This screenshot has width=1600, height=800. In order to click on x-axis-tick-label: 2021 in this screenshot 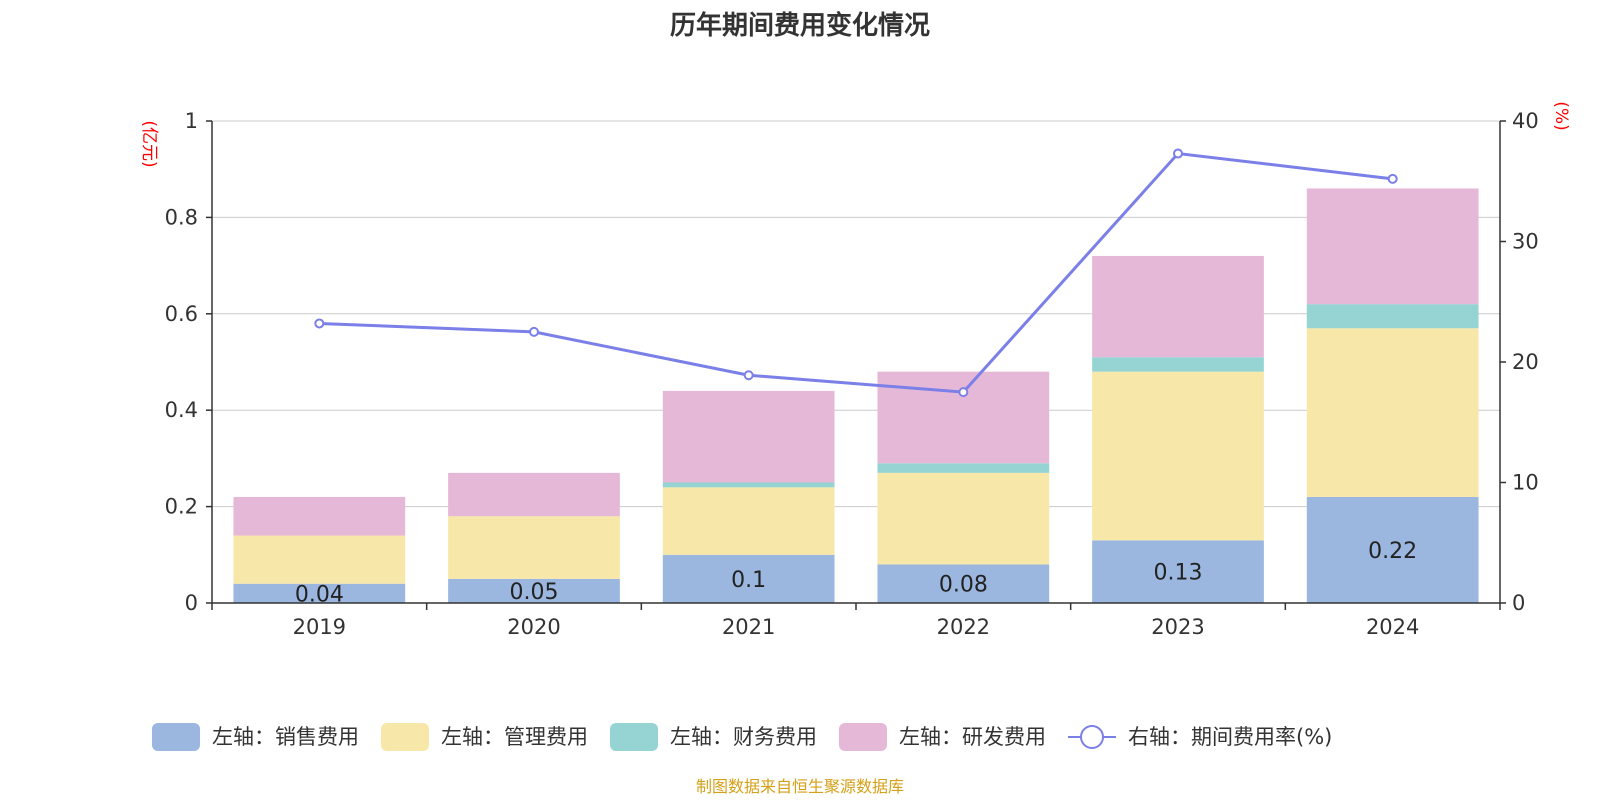, I will do `click(748, 627)`.